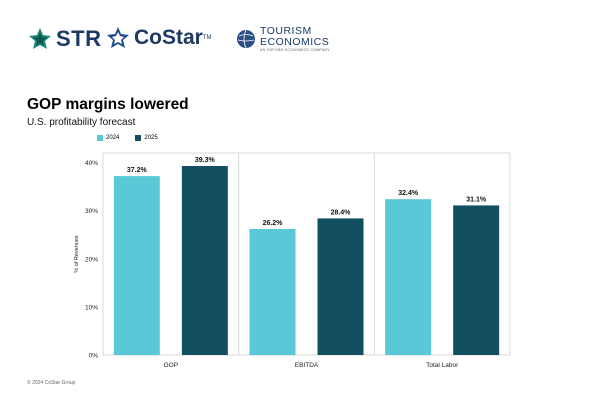 This screenshot has width=600, height=400. I want to click on te-line2: ECONOMICS, so click(295, 41).